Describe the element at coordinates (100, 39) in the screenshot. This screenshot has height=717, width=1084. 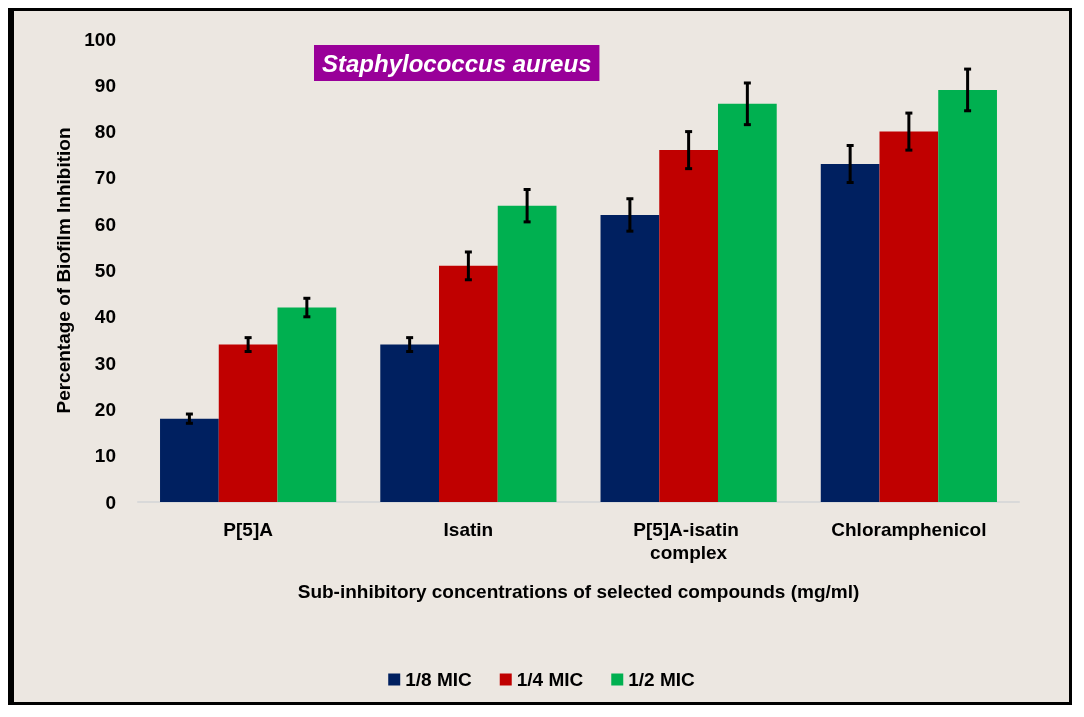
I see `y-tick-label: 100` at that location.